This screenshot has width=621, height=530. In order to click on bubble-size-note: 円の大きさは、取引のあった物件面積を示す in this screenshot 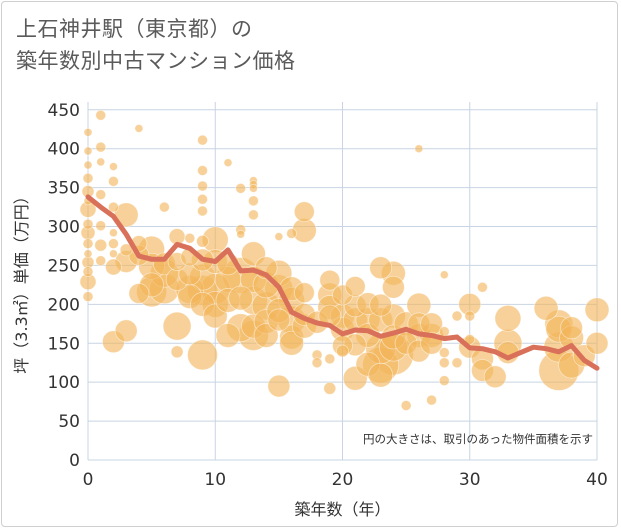, I will do `click(478, 439)`.